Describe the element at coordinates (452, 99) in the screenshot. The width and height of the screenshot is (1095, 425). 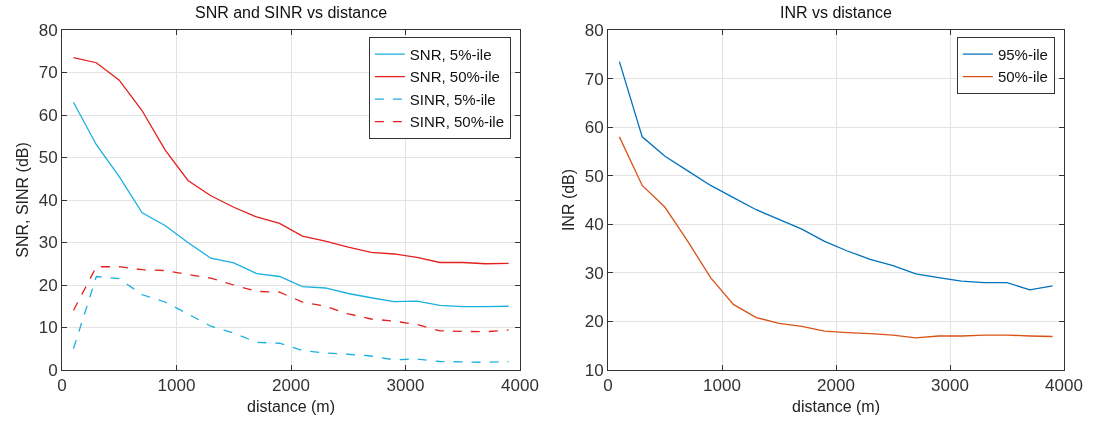
I see `legend-label: SINR, 5%-ile` at that location.